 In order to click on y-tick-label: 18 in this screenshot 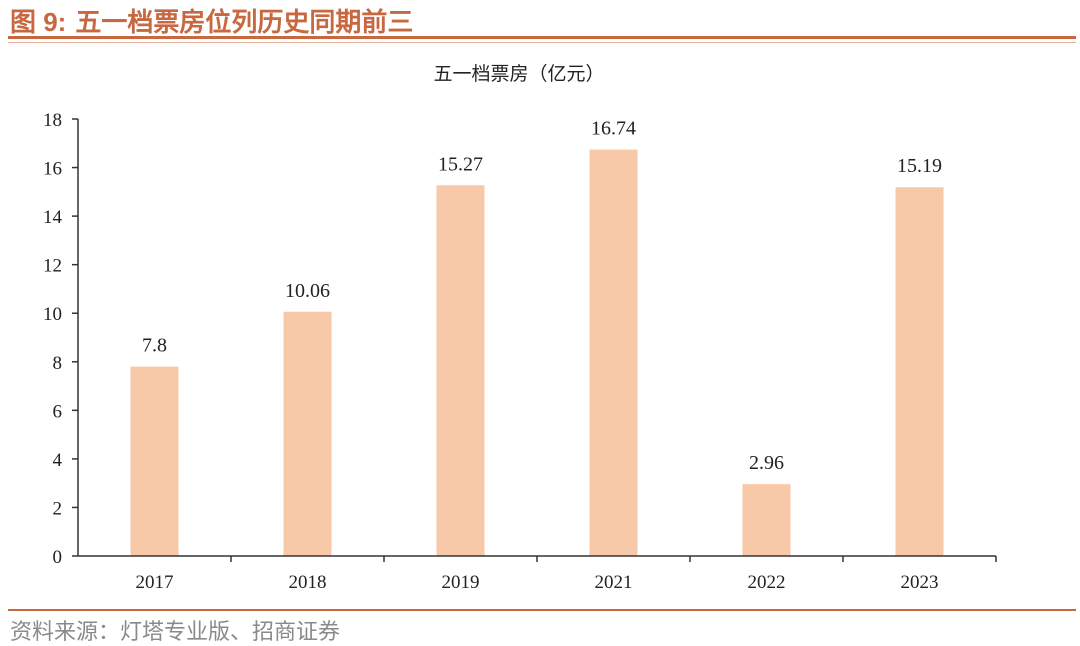, I will do `click(52, 120)`.